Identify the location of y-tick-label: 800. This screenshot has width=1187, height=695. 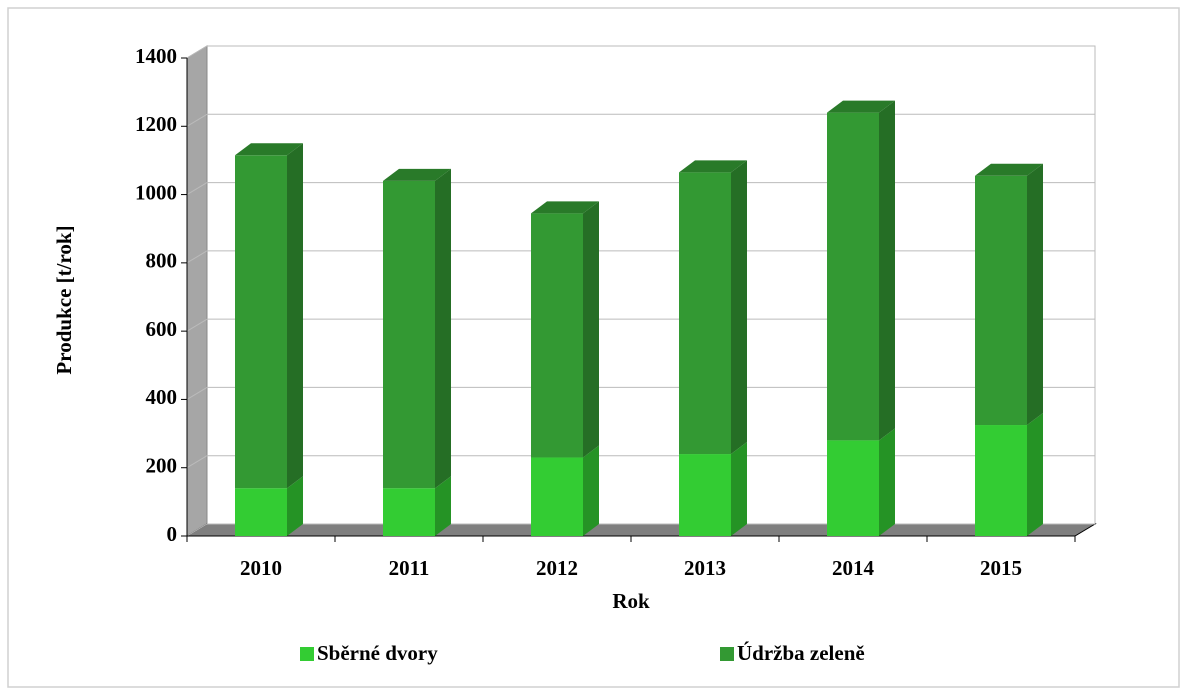
(162, 261).